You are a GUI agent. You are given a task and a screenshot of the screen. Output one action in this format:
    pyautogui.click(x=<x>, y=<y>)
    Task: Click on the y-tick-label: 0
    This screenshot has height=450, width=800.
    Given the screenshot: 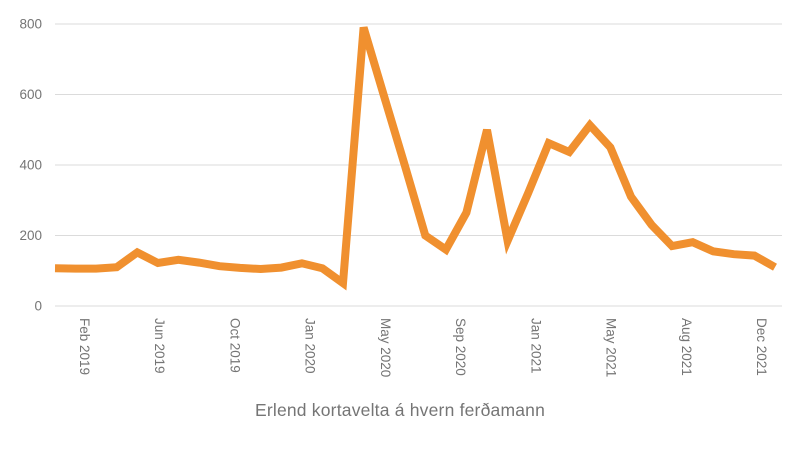 What is the action you would take?
    pyautogui.click(x=38, y=306)
    